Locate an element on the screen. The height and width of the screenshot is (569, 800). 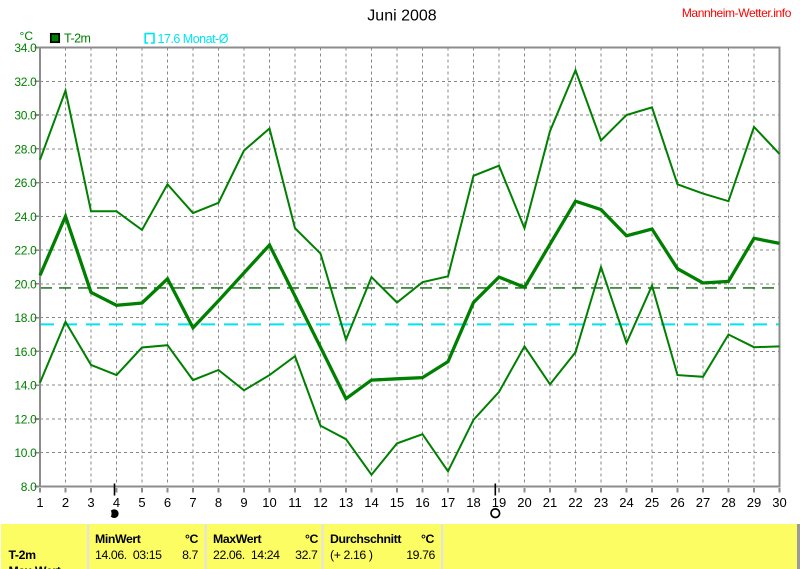
svg-text: 2 is located at coordinates (65, 502).